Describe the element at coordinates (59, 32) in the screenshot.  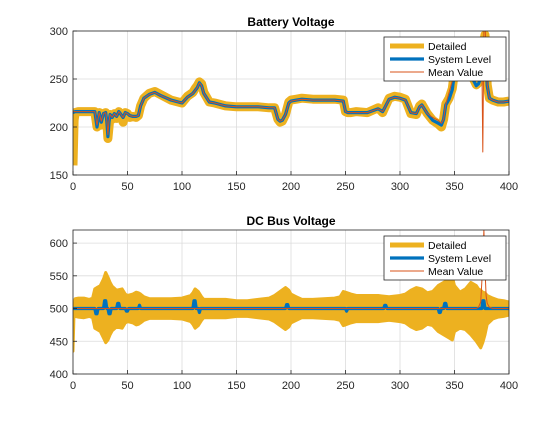
I see `y-tick-label: 300` at that location.